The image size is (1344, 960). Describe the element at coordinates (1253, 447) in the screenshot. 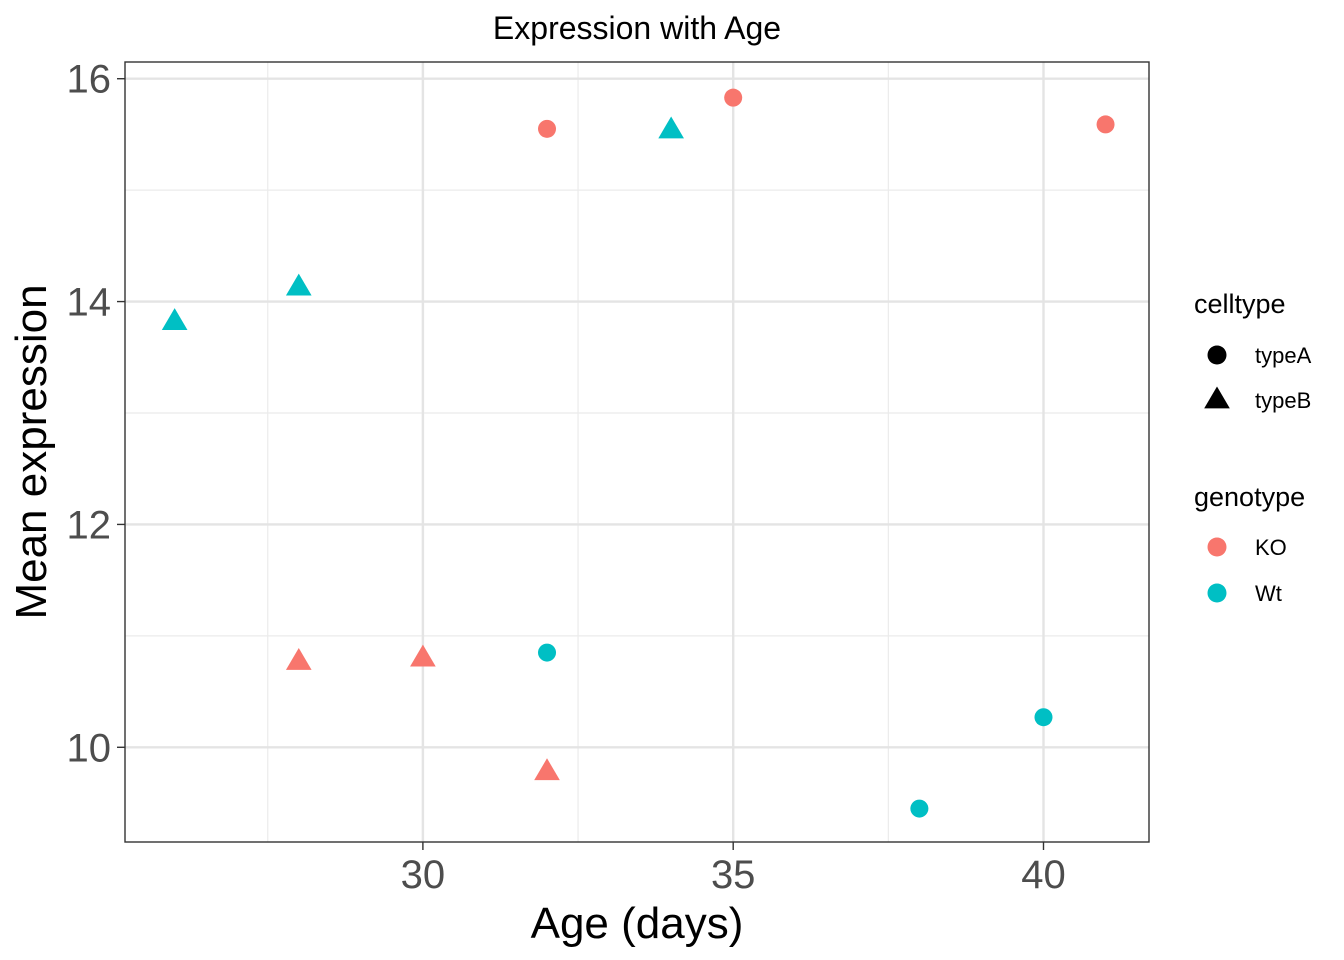

I see `legend: celltype typeA typeB genotype KO Wt` at that location.